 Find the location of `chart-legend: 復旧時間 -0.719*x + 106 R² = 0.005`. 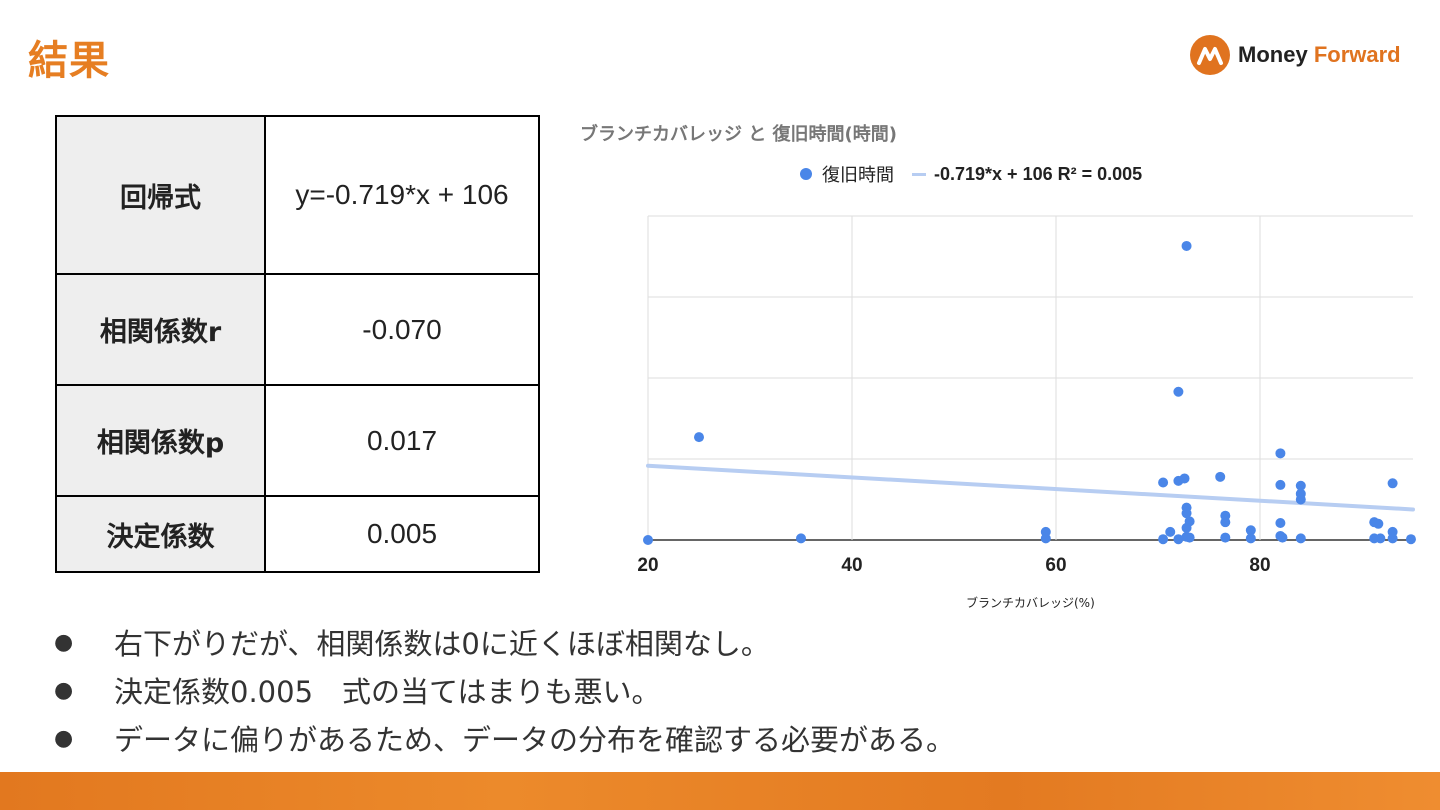

chart-legend: 復旧時間 -0.719*x + 106 R² = 0.005 is located at coordinates (971, 174).